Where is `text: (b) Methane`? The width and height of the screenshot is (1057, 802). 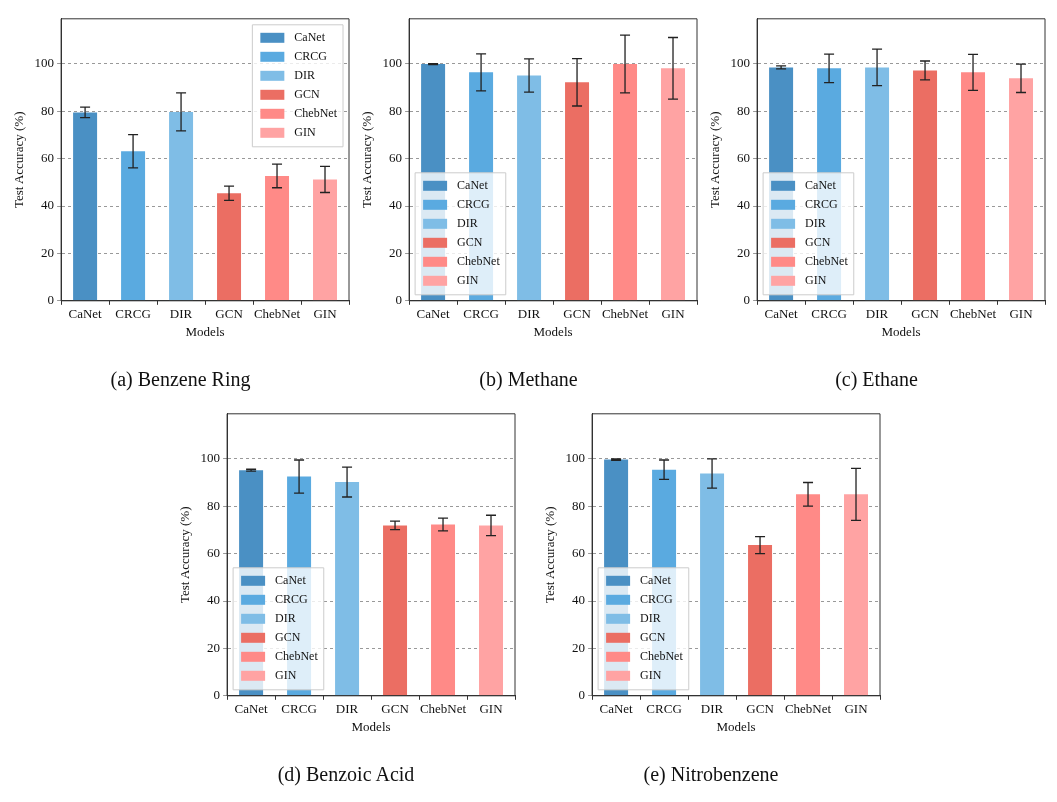
text: (b) Methane is located at coordinates (528, 379).